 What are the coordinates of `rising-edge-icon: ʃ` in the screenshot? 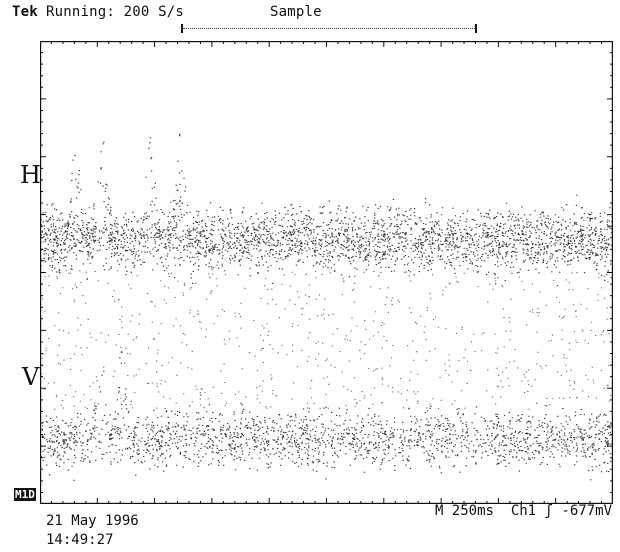 It's located at (548, 511).